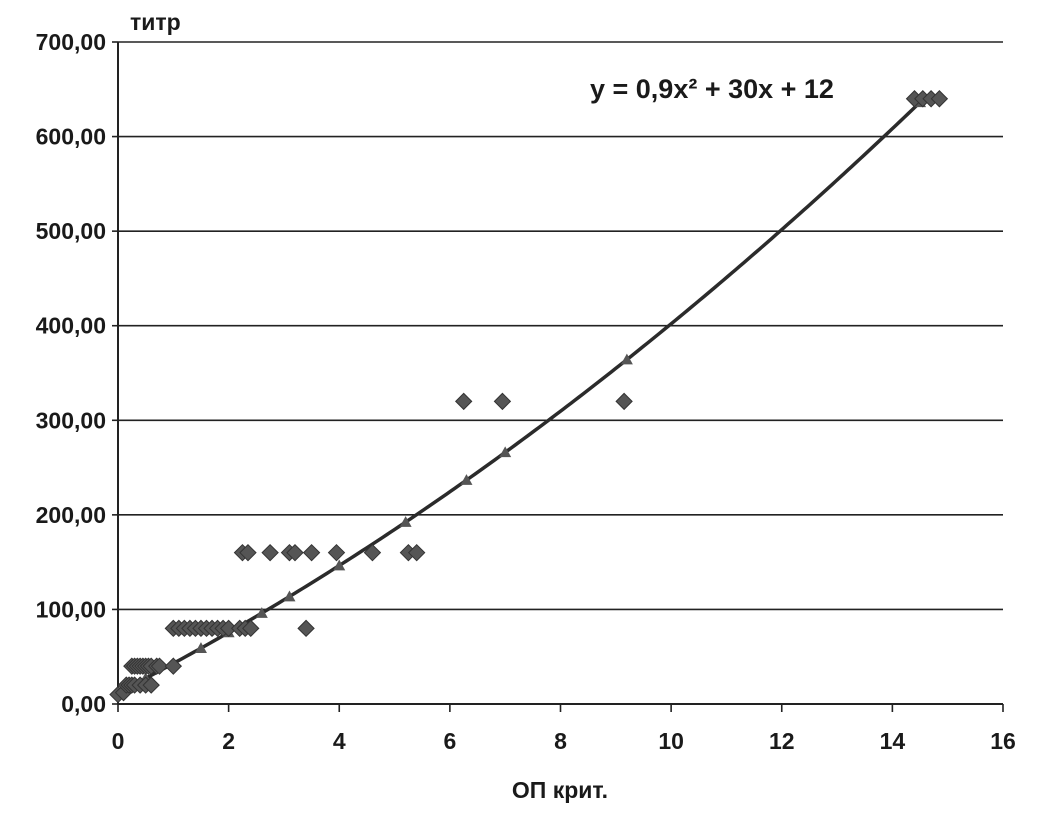 The image size is (1052, 818). I want to click on y-tick-label: 400,00, so click(71, 326).